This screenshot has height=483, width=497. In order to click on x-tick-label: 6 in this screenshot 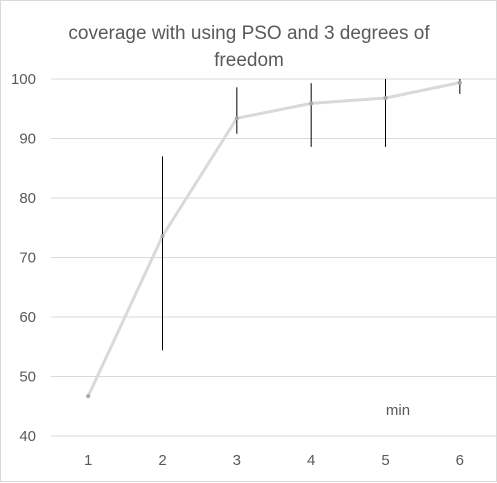, I will do `click(460, 460)`.